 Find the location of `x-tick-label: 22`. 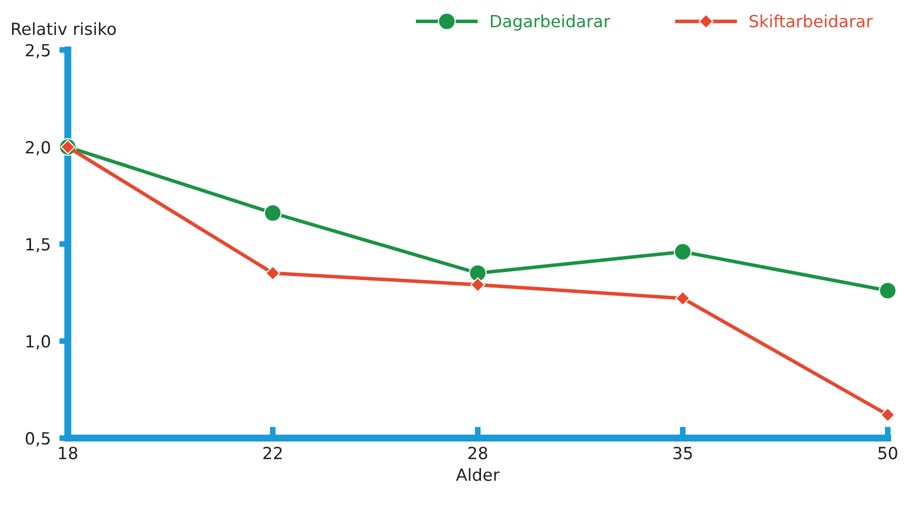

x-tick-label: 22 is located at coordinates (272, 453).